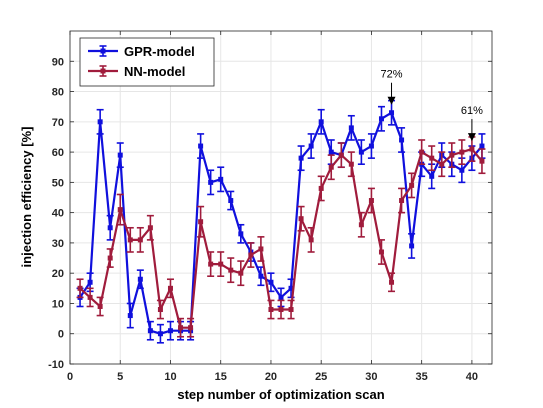 The image size is (543, 408). What do you see at coordinates (103, 51) in the screenshot?
I see `legend-marker-gpr-model` at bounding box center [103, 51].